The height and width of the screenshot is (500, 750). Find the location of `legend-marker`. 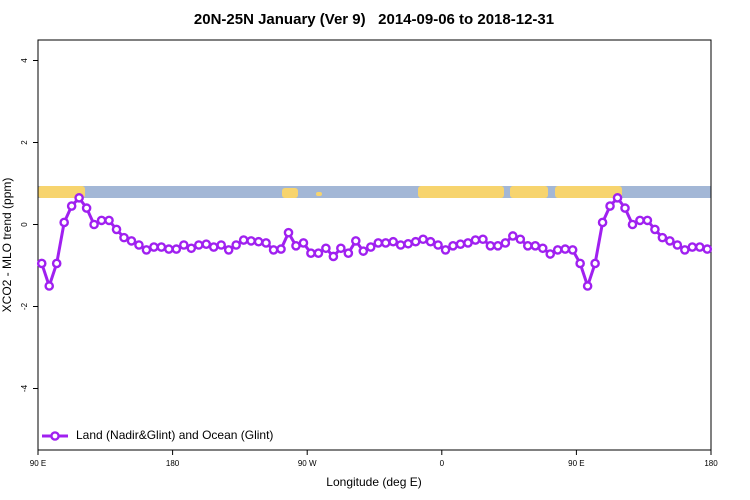

legend-marker is located at coordinates (55, 436).